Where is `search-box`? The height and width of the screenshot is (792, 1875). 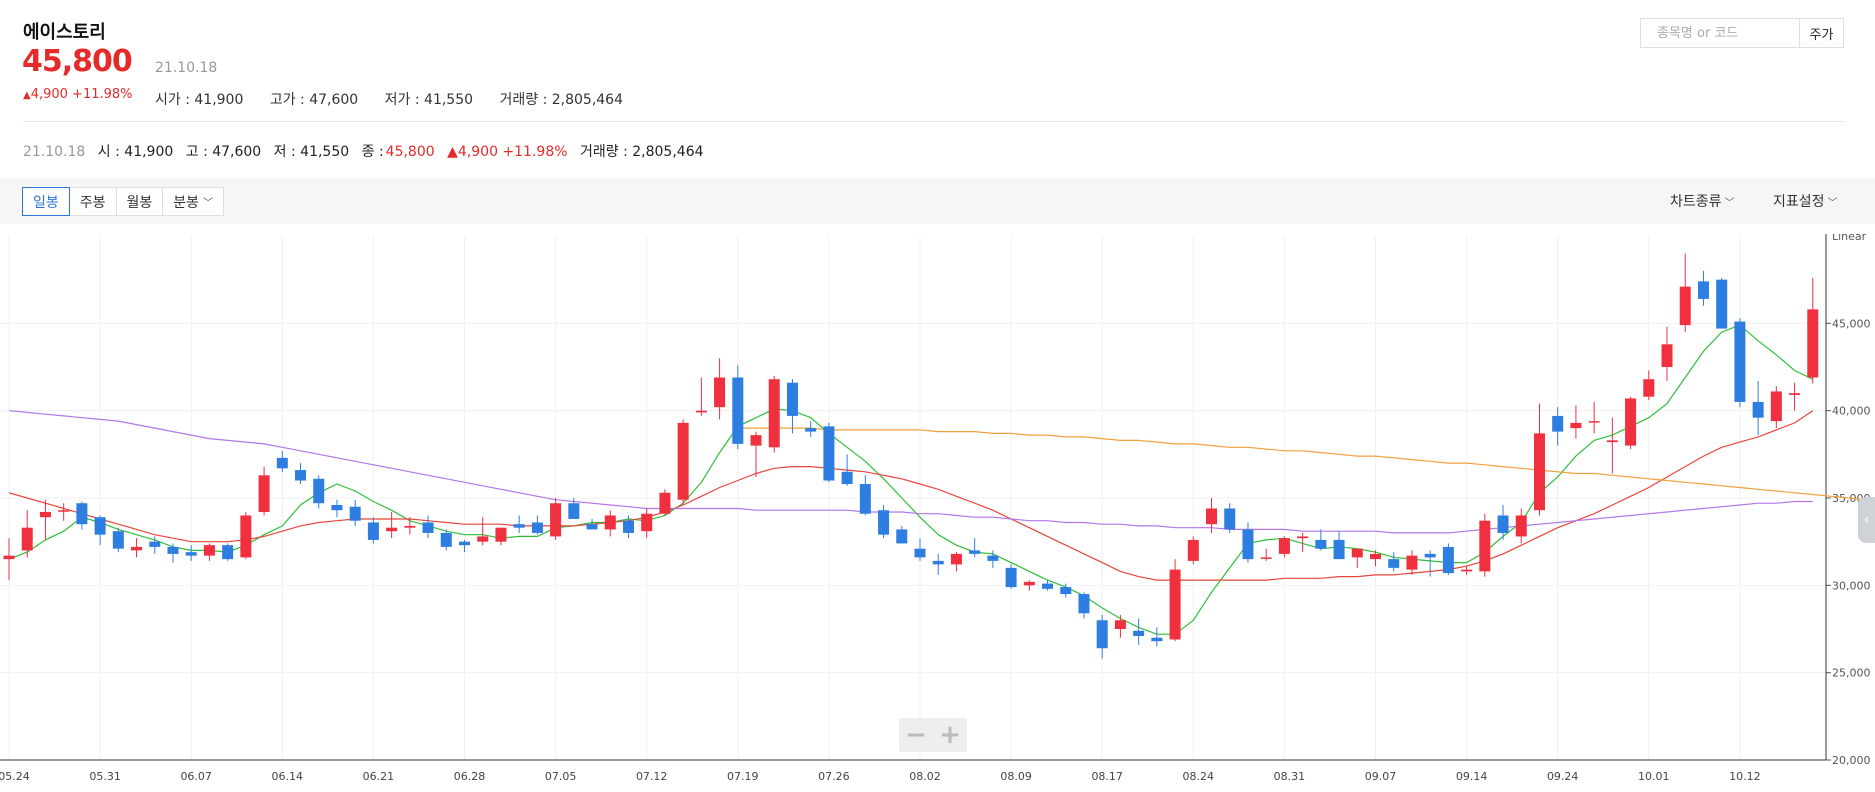 search-box is located at coordinates (1720, 33).